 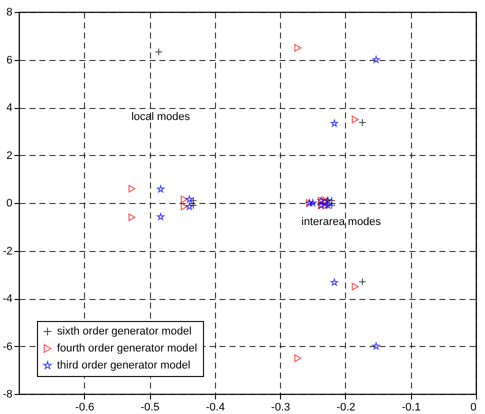 I want to click on x-tick-label: -0.6, so click(x=84, y=408).